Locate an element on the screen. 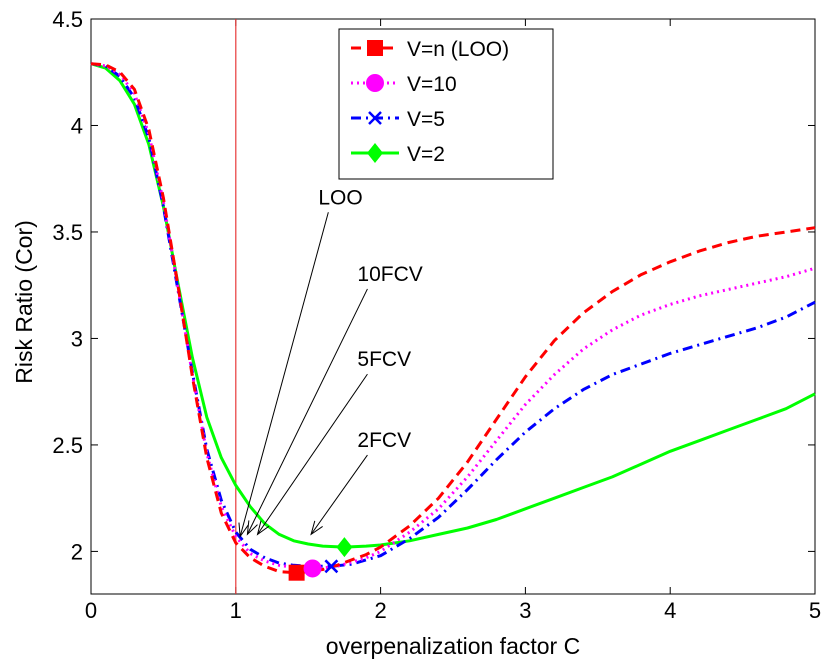  y-tick-label: 4 is located at coordinates (77, 125).